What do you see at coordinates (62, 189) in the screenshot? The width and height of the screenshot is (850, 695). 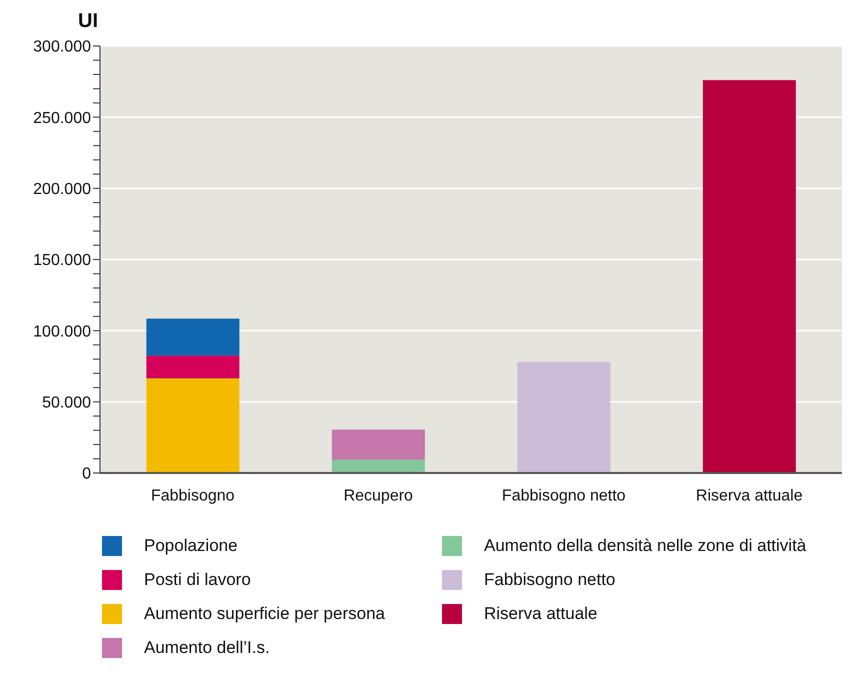 I see `y-tick-label: 200.000` at bounding box center [62, 189].